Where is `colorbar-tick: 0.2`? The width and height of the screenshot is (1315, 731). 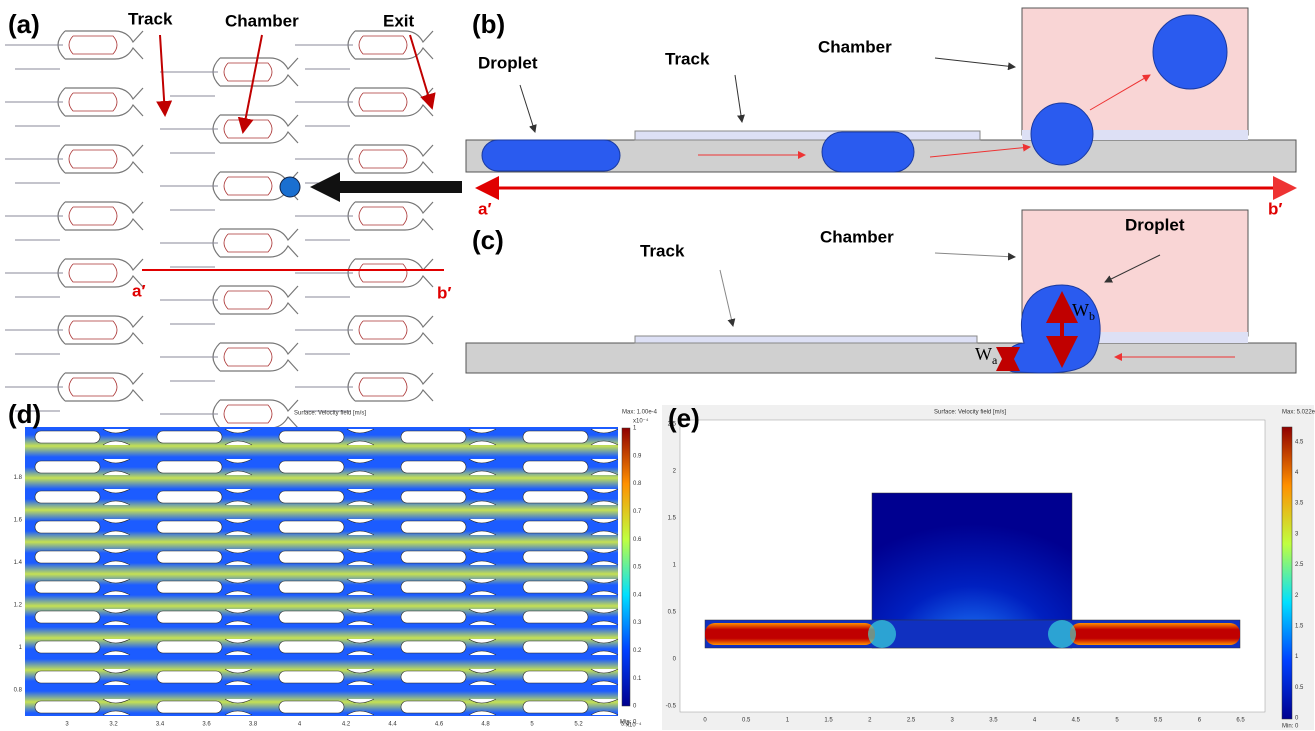 colorbar-tick: 0.2 is located at coordinates (637, 651).